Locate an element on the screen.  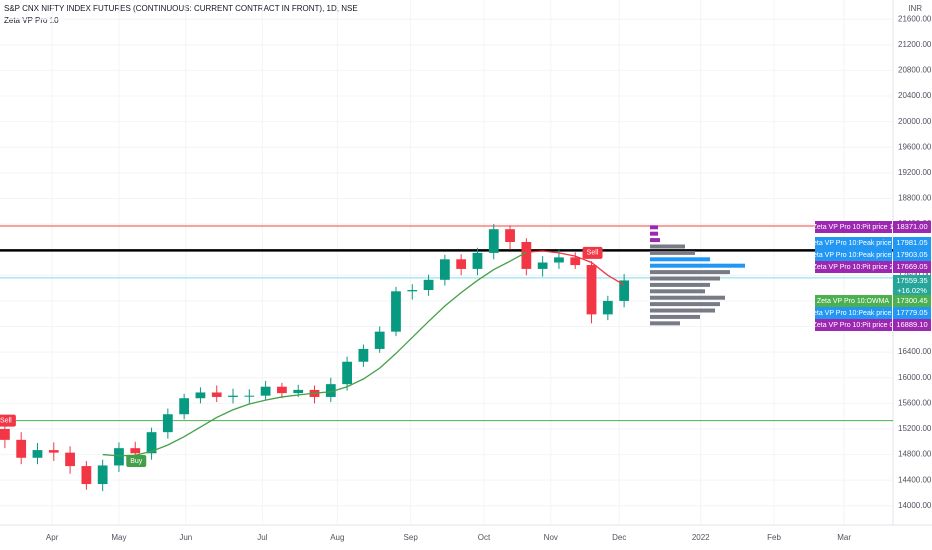
price-tag-label: 17300.45 is located at coordinates (911, 300).